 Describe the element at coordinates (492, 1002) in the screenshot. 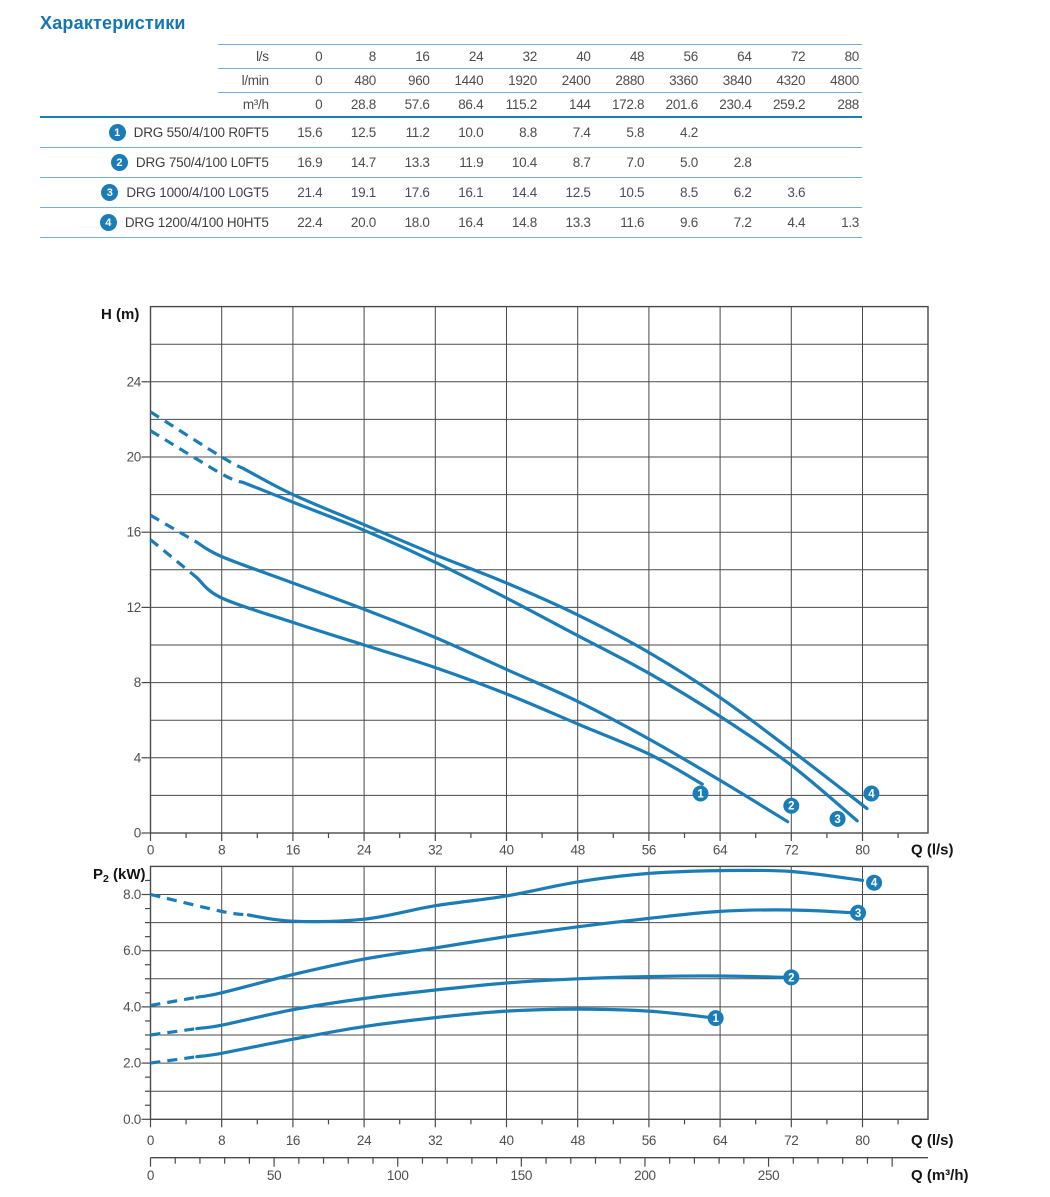

I see `curve-2-solid-segment` at that location.